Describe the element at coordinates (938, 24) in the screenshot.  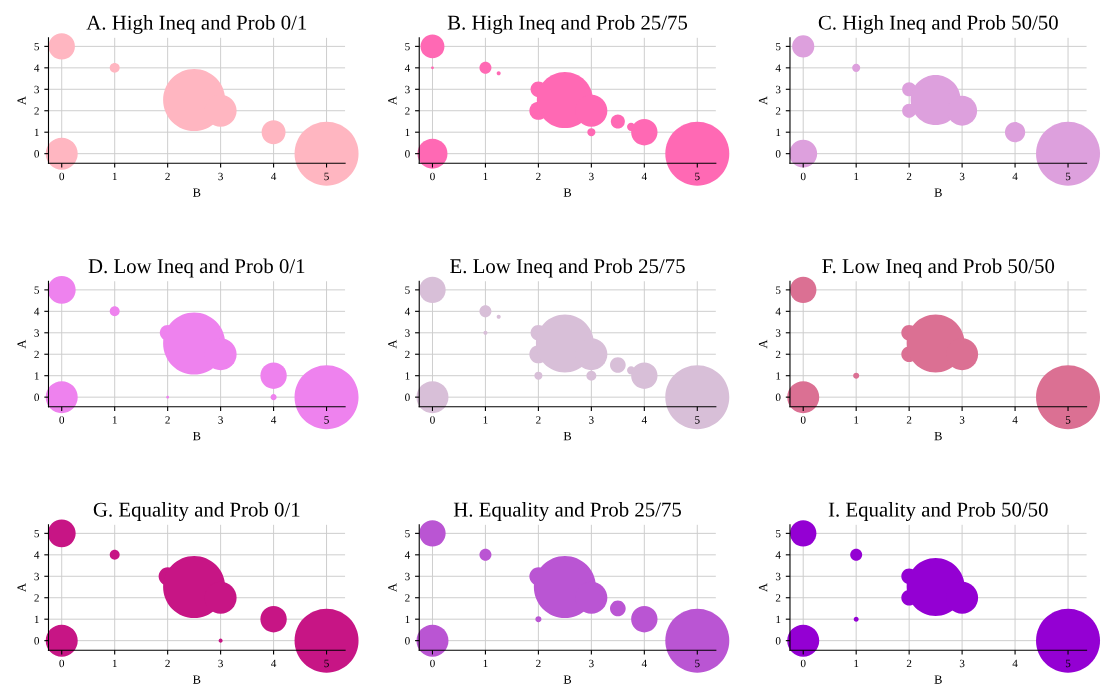
I see `chart-title: C. High Ineq and Prob 50/50` at that location.